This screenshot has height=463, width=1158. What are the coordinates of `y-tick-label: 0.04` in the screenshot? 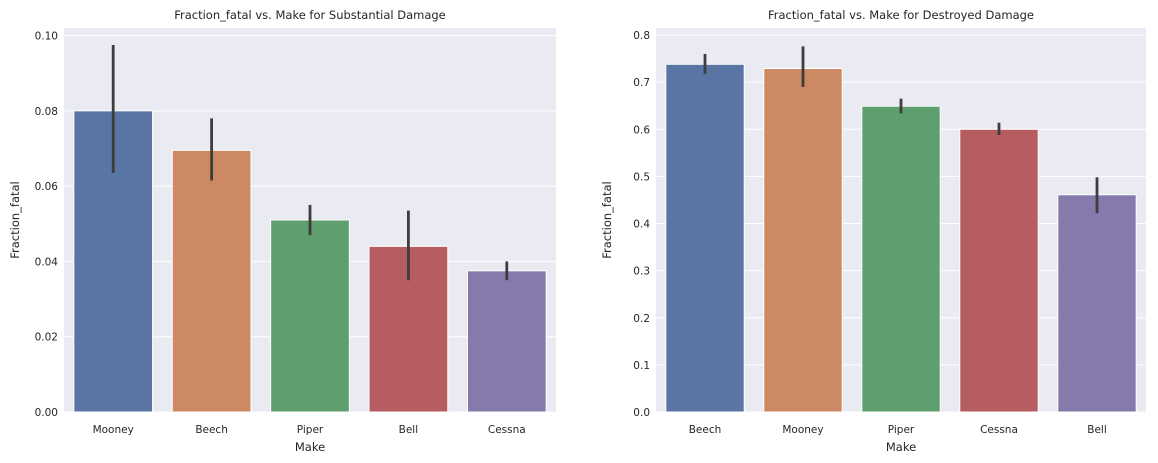 It's located at (47, 262).